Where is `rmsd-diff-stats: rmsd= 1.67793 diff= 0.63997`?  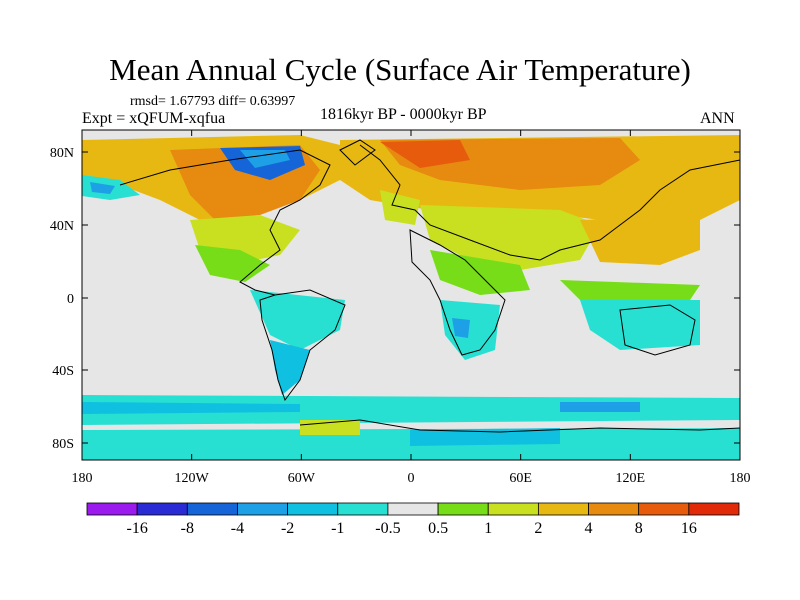
rmsd-diff-stats: rmsd= 1.67793 diff= 0.63997 is located at coordinates (213, 101).